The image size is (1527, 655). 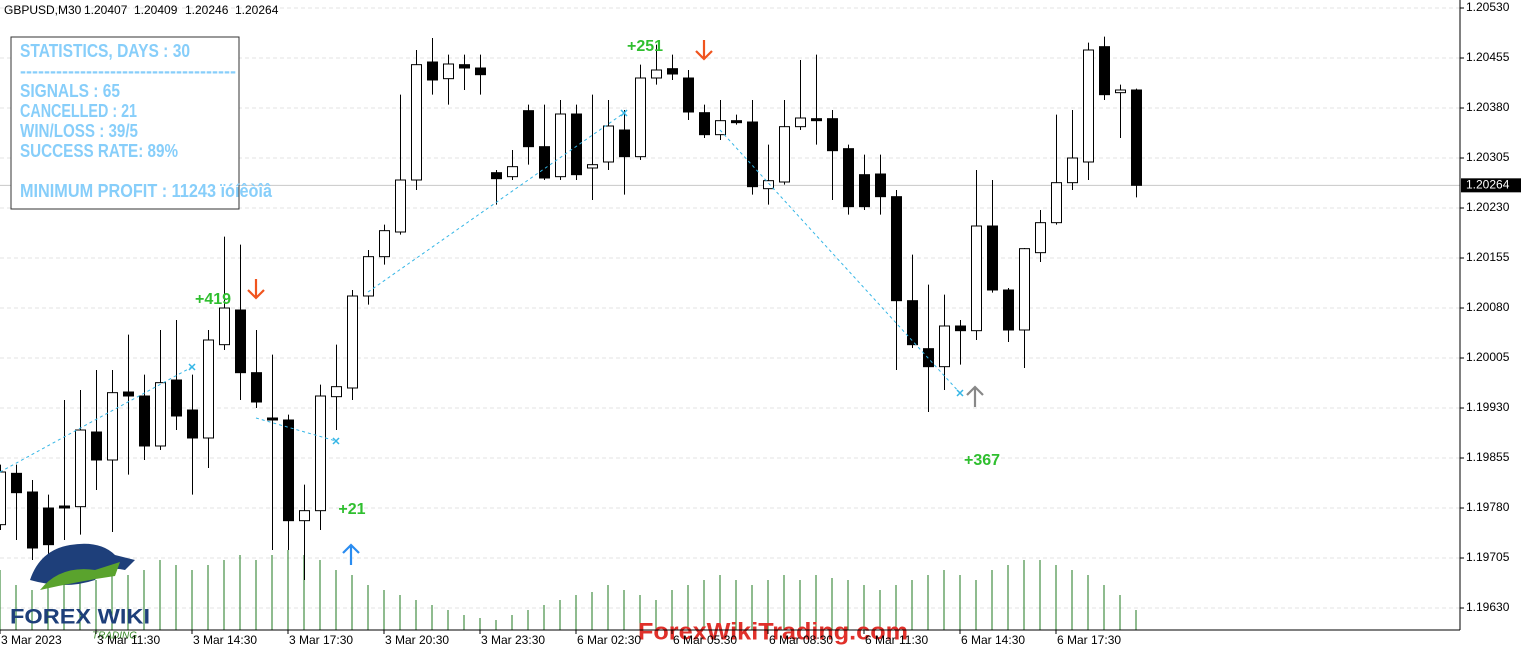 What do you see at coordinates (1488, 357) in the screenshot?
I see `y-tick-label: 1.20005` at bounding box center [1488, 357].